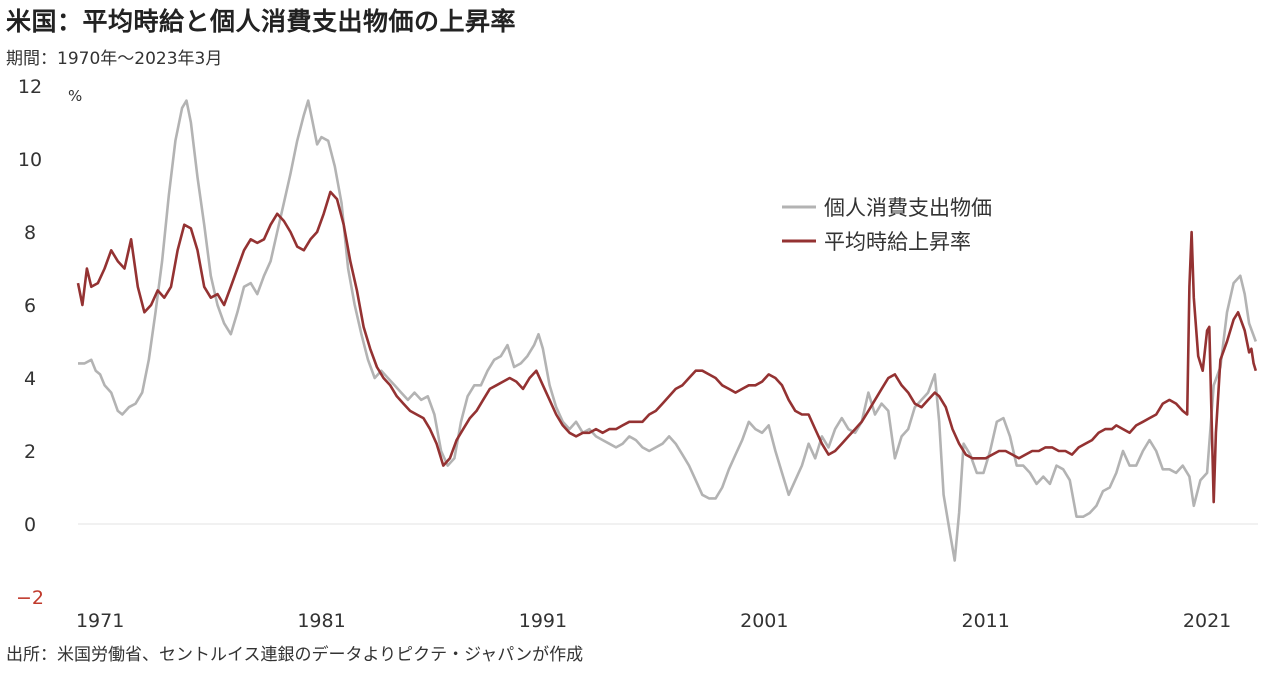 The width and height of the screenshot is (1280, 673). Describe the element at coordinates (30, 306) in the screenshot. I see `y-tick-label: 6` at that location.